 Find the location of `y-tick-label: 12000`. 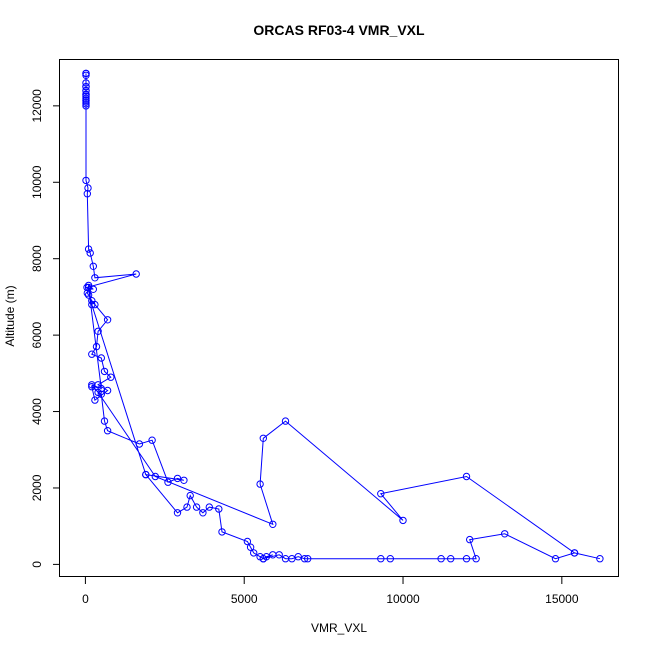

y-tick-label: 12000 is located at coordinates (37, 106).